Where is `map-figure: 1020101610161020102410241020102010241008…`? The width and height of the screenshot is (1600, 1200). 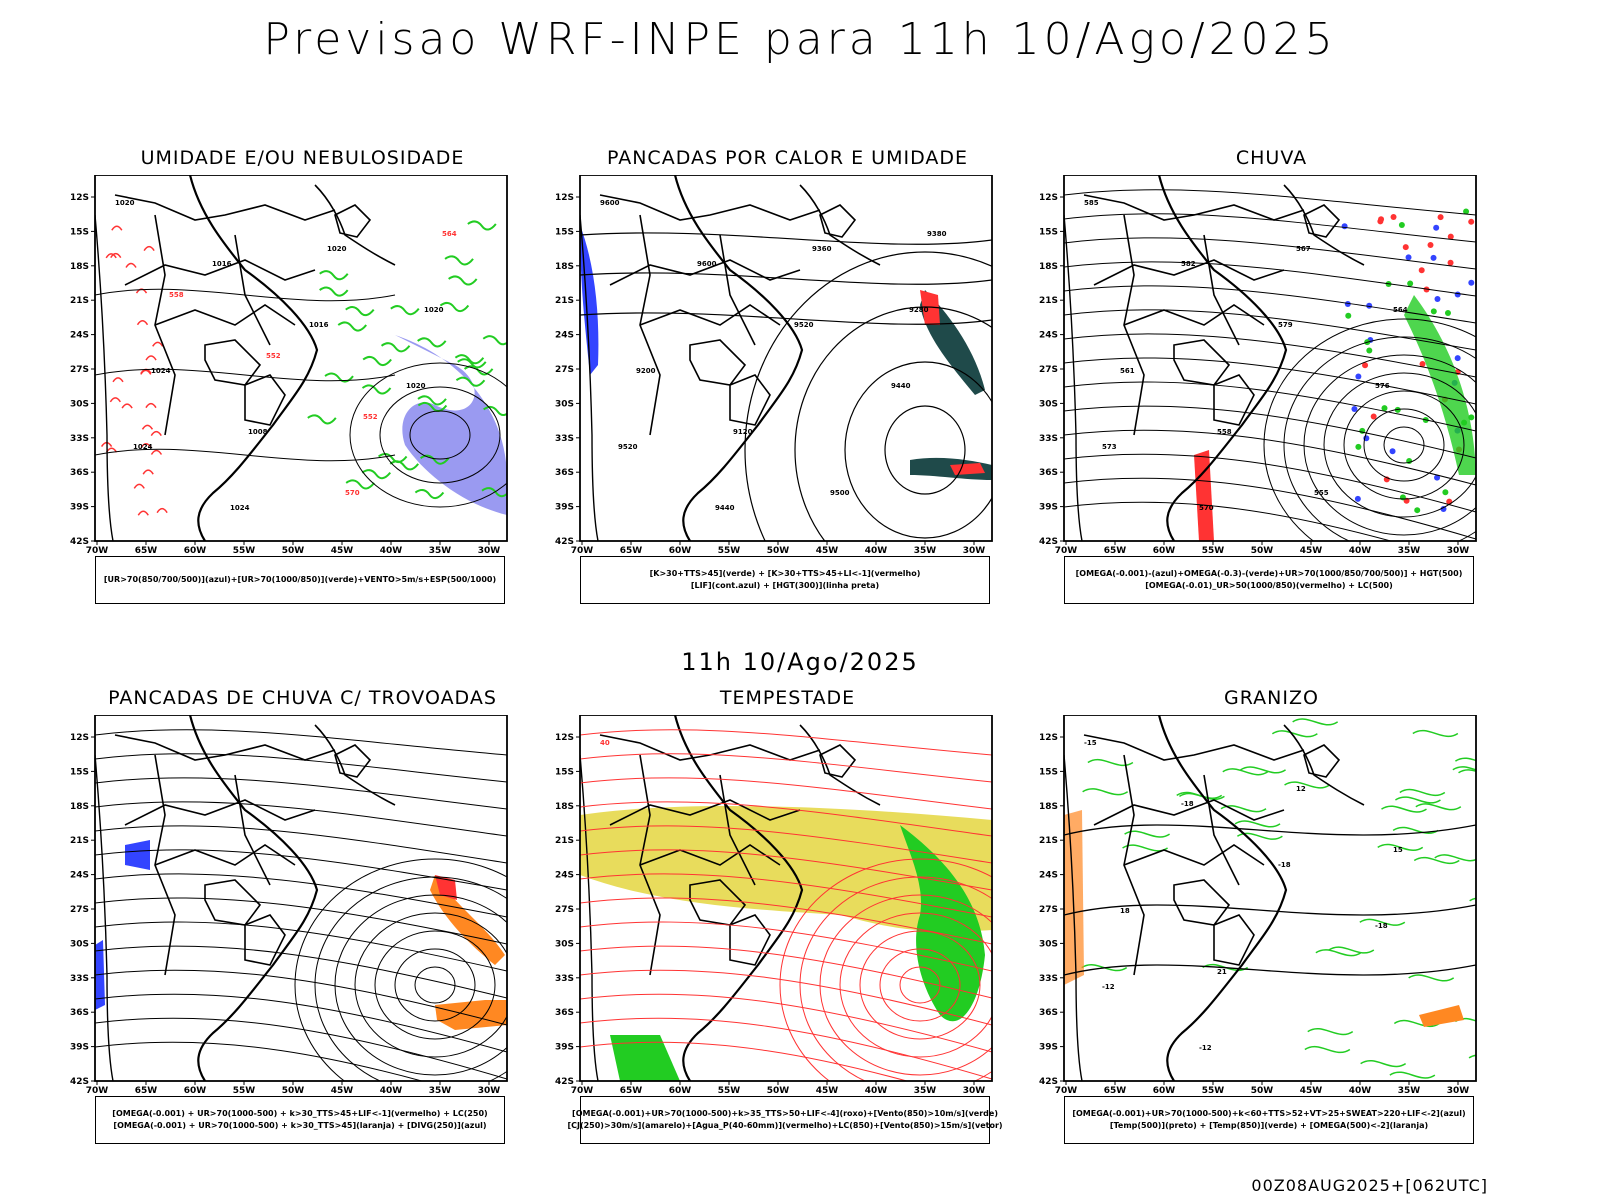
map-figure: 1020101610161020102410241020102010241008… is located at coordinates (275, 371).